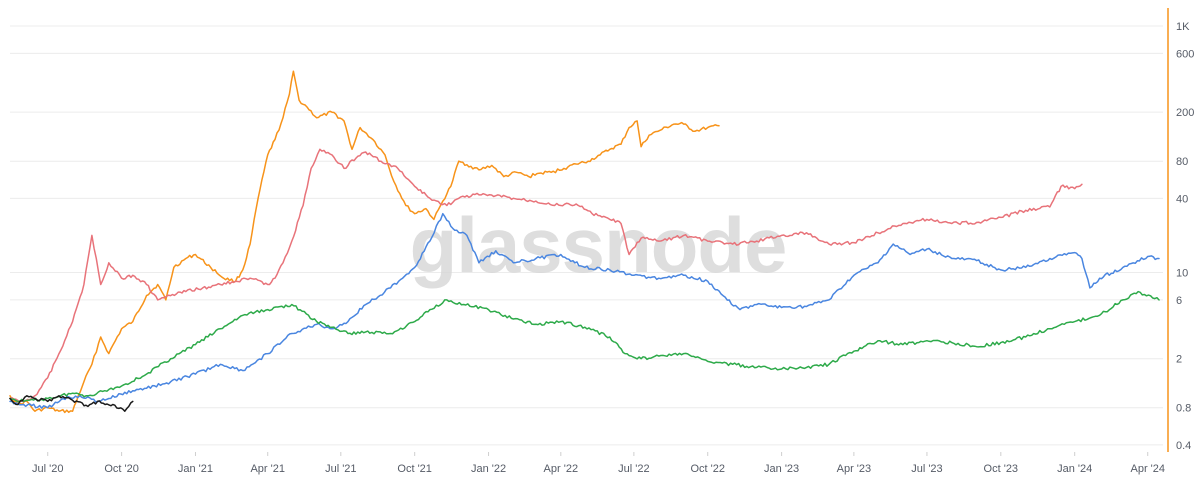  What do you see at coordinates (598, 245) in the screenshot?
I see `watermark-text: glassnode` at bounding box center [598, 245].